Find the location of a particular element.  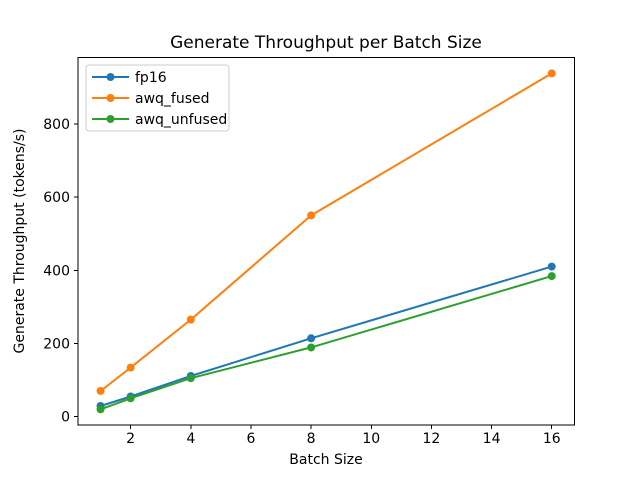

x-tick-label: 16 is located at coordinates (552, 439).